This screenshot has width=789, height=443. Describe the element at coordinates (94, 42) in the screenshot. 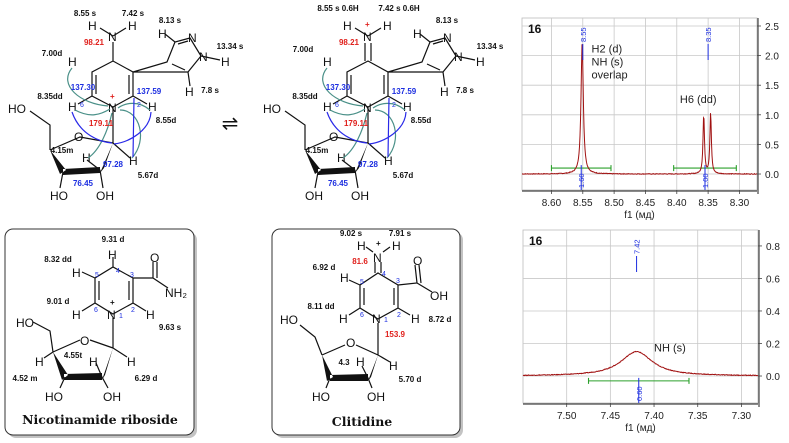

I see `shift-c4: 98.21` at that location.